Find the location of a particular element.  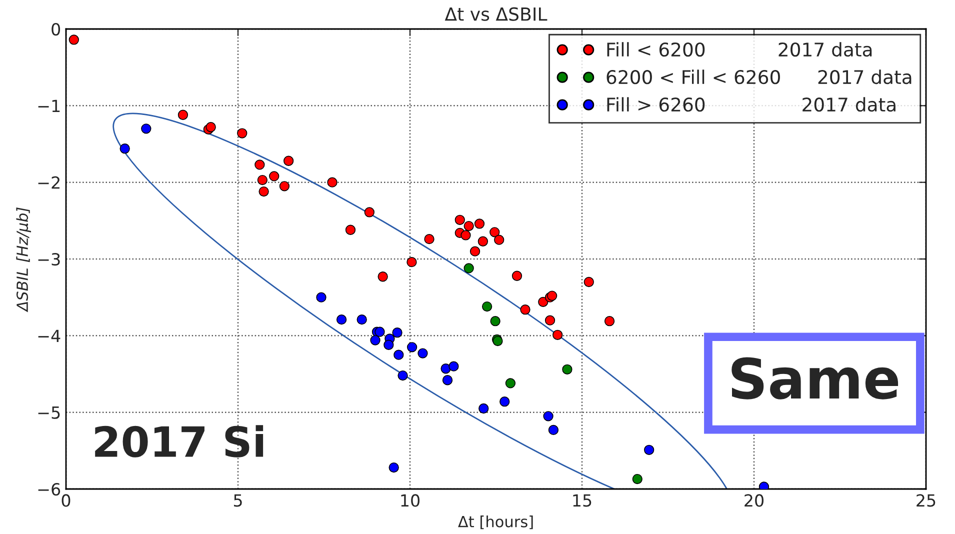

x-tick-label: 25 is located at coordinates (926, 500).